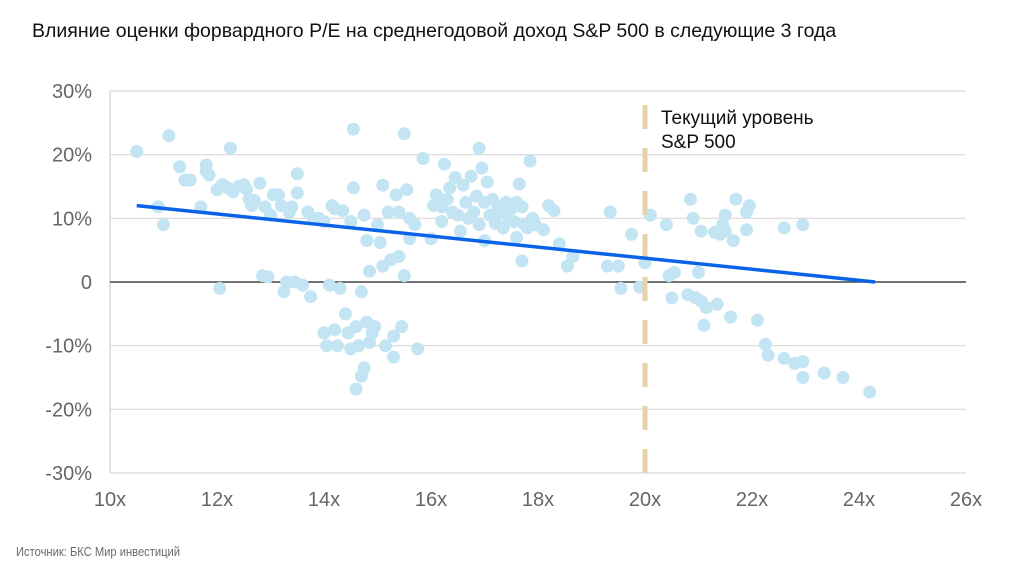 This screenshot has height=584, width=1024. Describe the element at coordinates (86, 283) in the screenshot. I see `y-tick-label: 0` at that location.